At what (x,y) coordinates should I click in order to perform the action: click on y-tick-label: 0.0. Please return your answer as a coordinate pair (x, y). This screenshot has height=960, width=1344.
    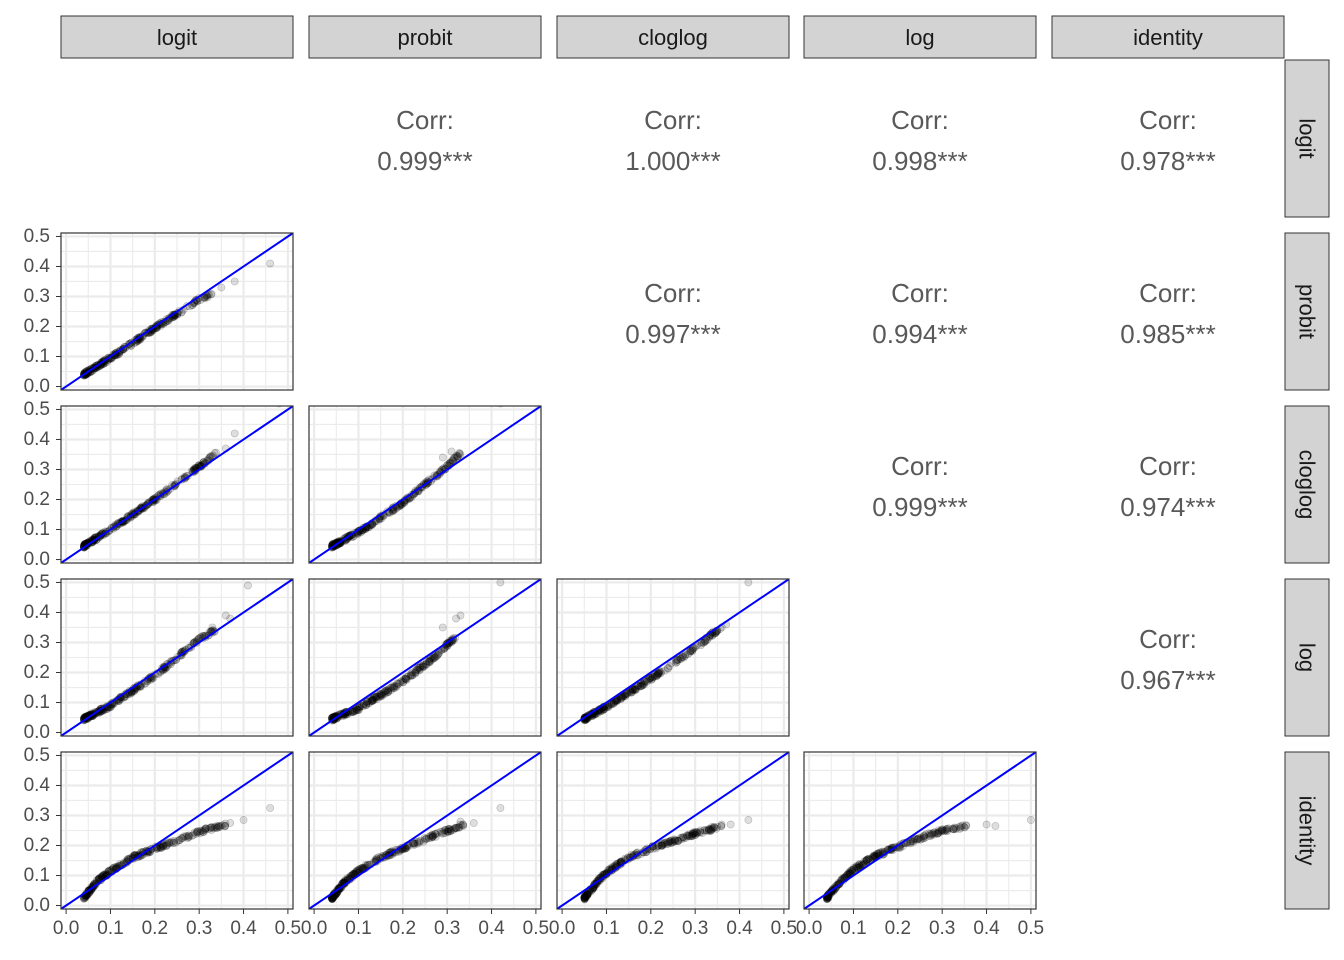
    Looking at the image, I should click on (37, 559).